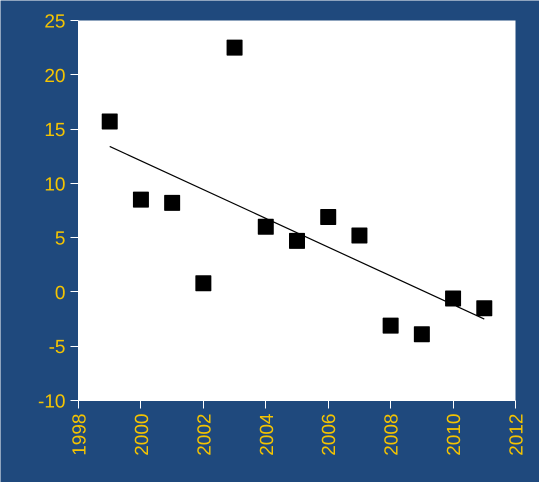 This screenshot has width=539, height=482. I want to click on y-tick-label: -10, so click(52, 402).